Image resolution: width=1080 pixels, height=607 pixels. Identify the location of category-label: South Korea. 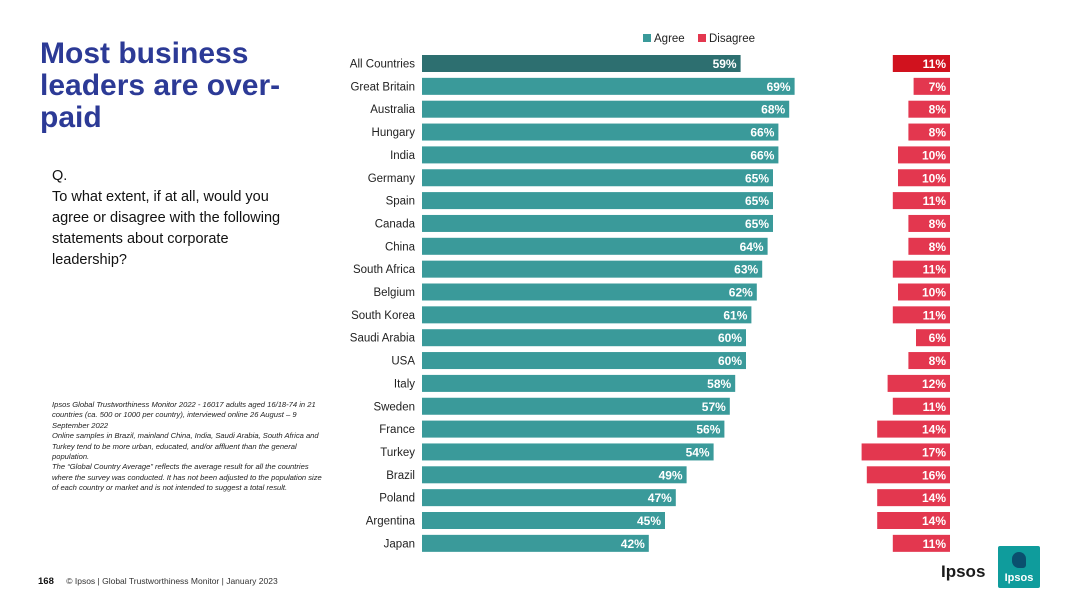
(383, 316).